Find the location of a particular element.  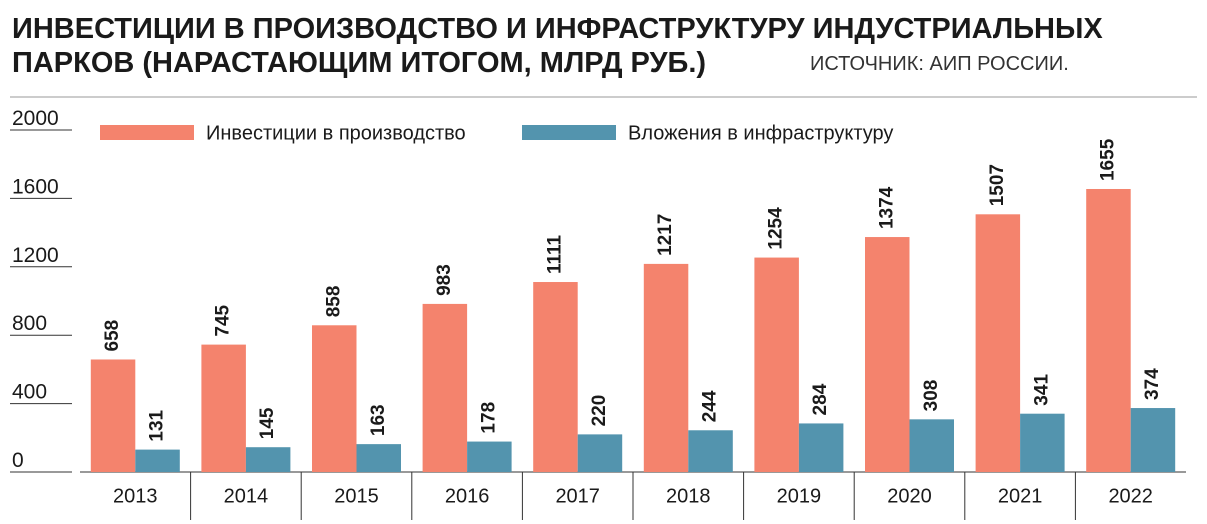

source: ИСТОЧНИК: АИП РОССИИ. is located at coordinates (939, 64).